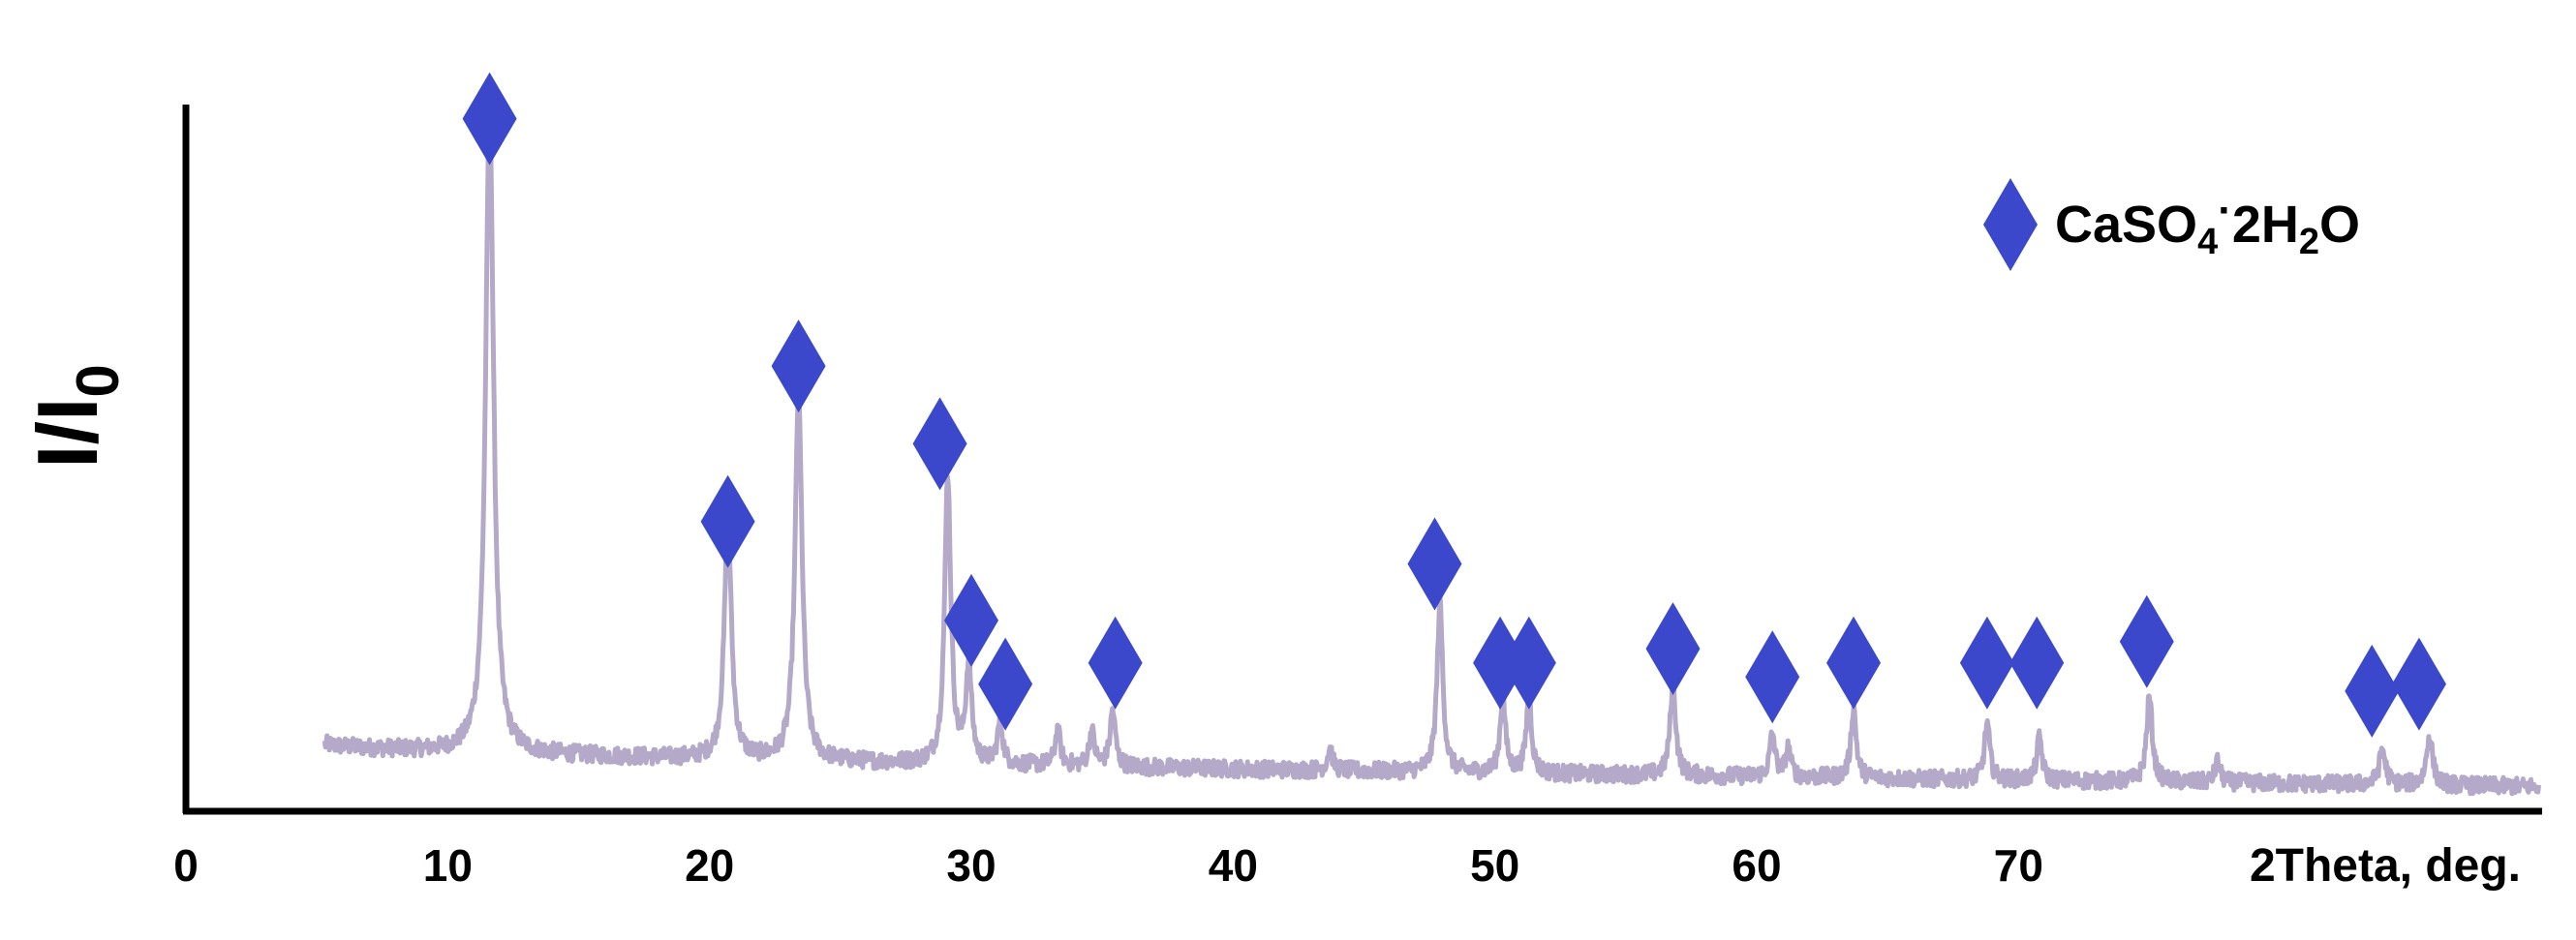  I want to click on x-tick-label-10: 10, so click(448, 866).